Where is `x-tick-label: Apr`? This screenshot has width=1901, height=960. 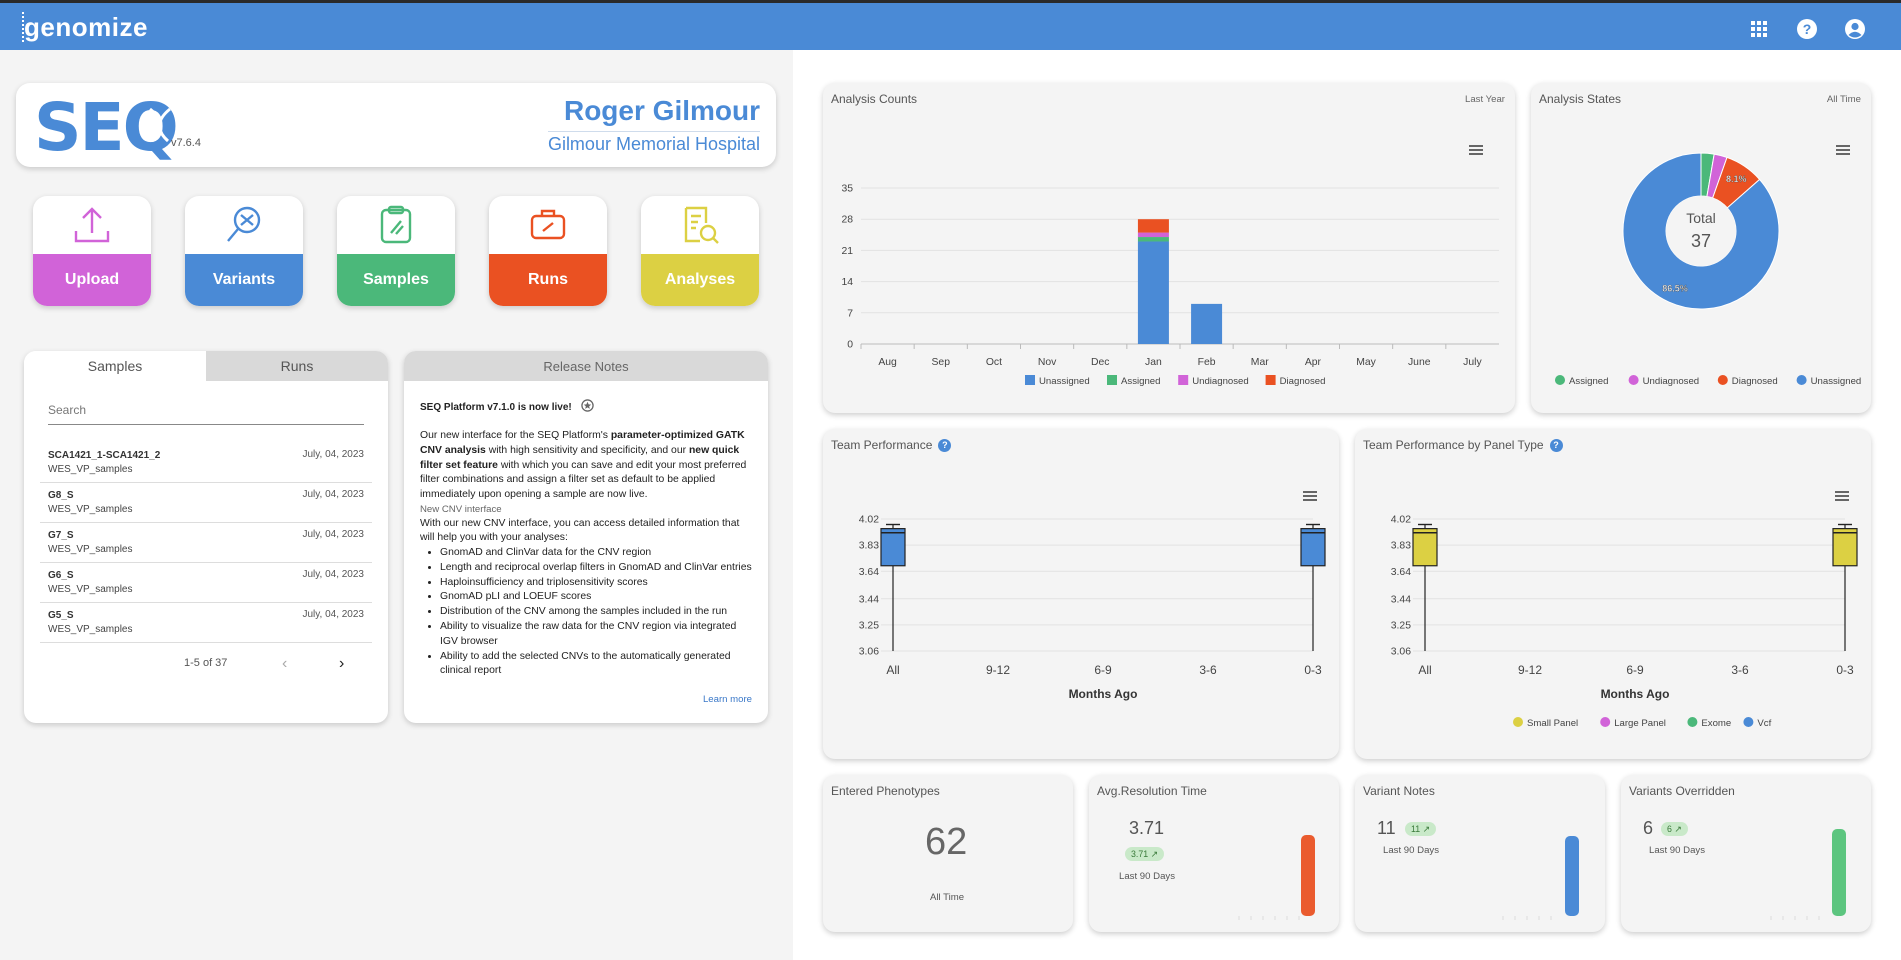 x-tick-label: Apr is located at coordinates (1313, 362).